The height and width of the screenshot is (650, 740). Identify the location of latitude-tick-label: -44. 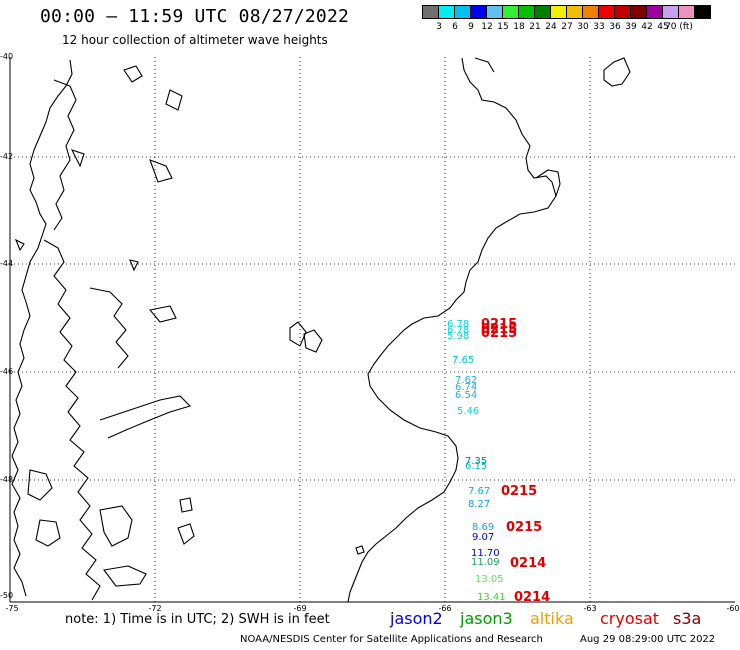
(7, 263).